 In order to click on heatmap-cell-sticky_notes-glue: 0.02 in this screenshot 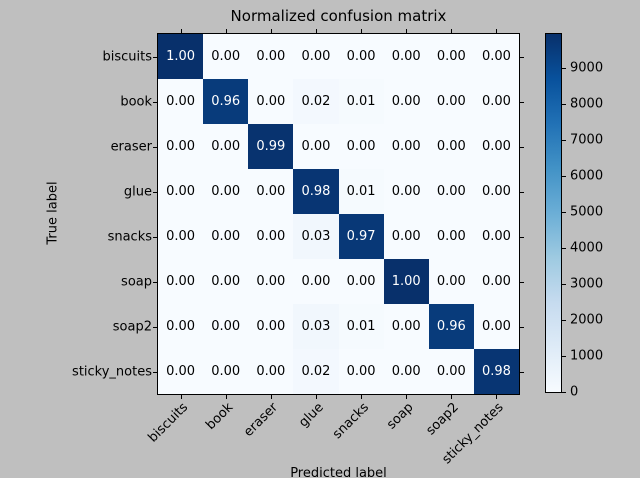, I will do `click(316, 371)`.